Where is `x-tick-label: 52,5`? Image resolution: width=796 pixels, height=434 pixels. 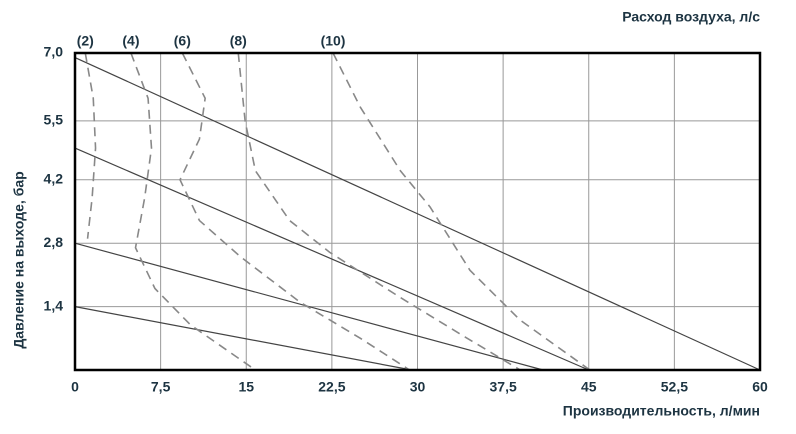 x-tick-label: 52,5 is located at coordinates (674, 387).